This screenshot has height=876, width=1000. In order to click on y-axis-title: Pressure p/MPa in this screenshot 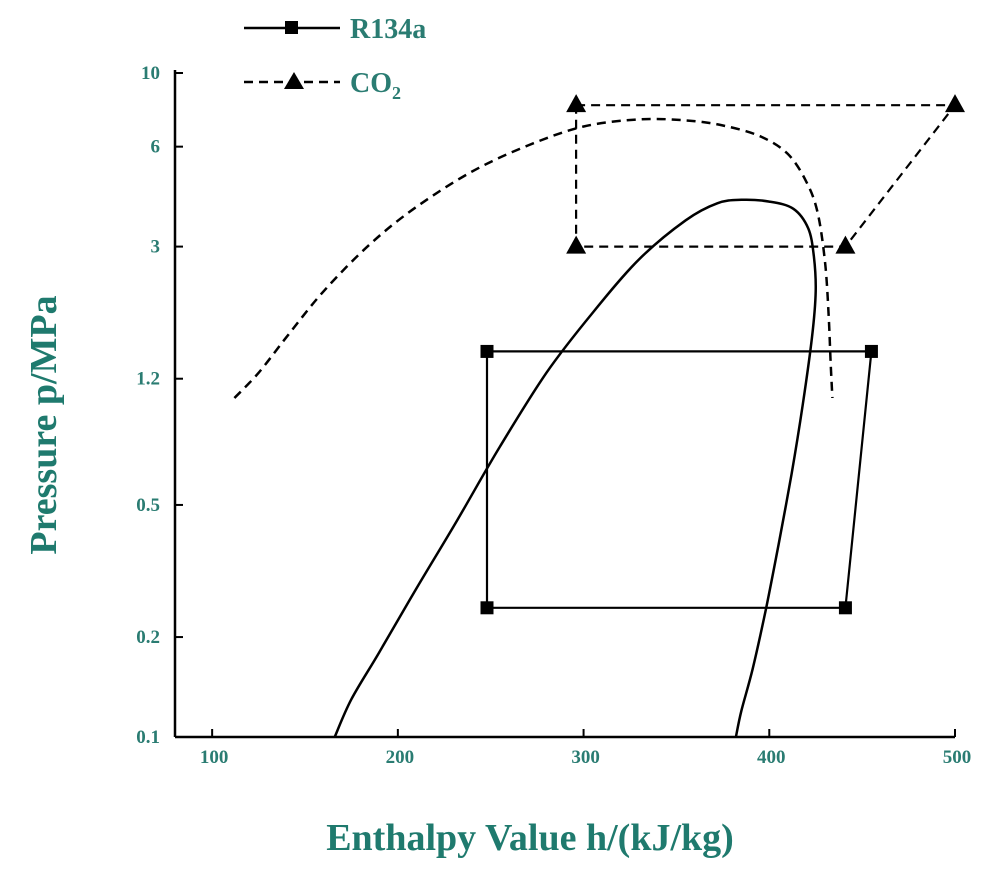, I will do `click(44, 424)`.